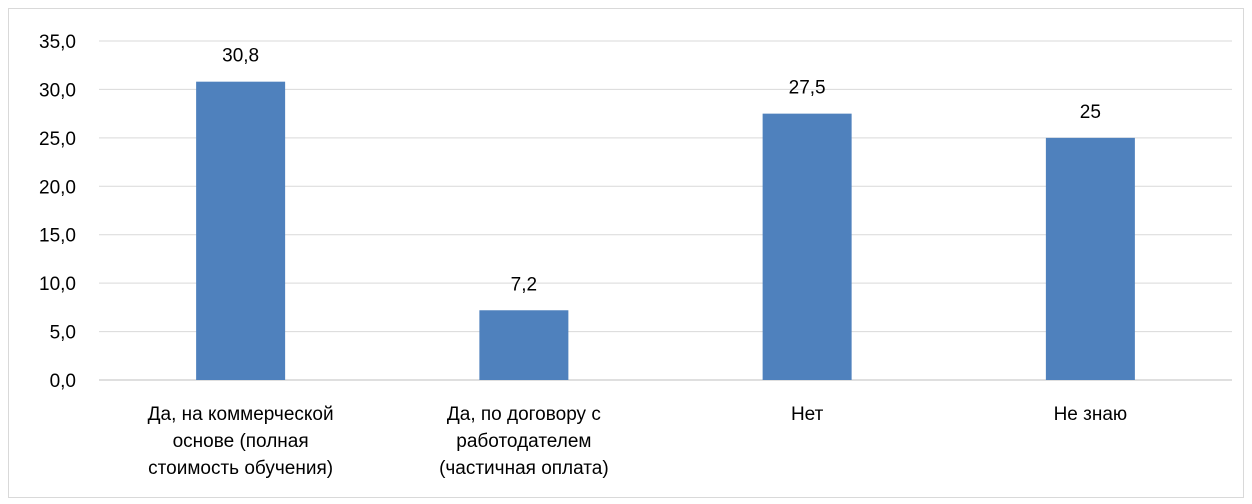  What do you see at coordinates (240, 56) in the screenshot?
I see `data-label: 30,8` at bounding box center [240, 56].